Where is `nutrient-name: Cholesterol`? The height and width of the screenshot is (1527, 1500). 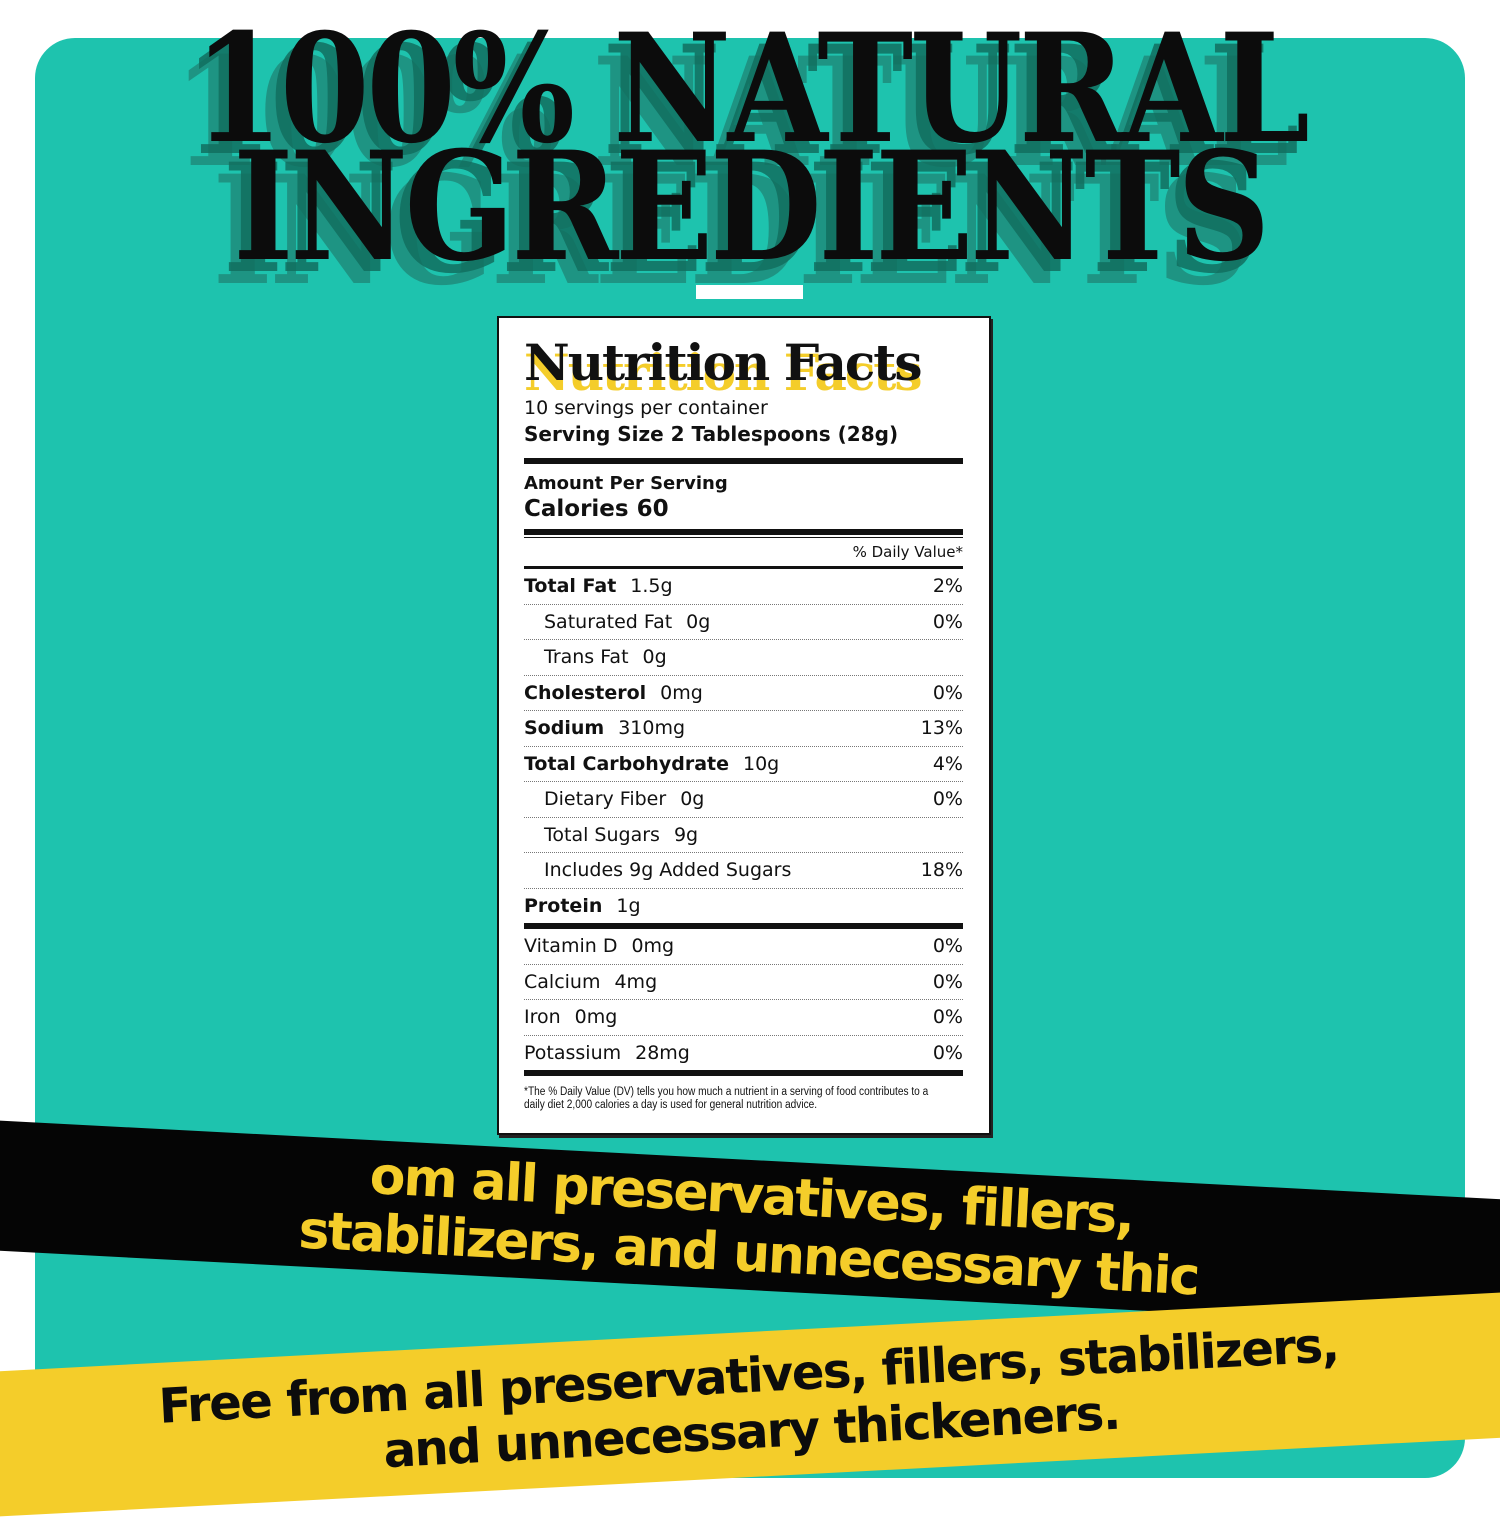 nutrient-name: Cholesterol is located at coordinates (585, 692).